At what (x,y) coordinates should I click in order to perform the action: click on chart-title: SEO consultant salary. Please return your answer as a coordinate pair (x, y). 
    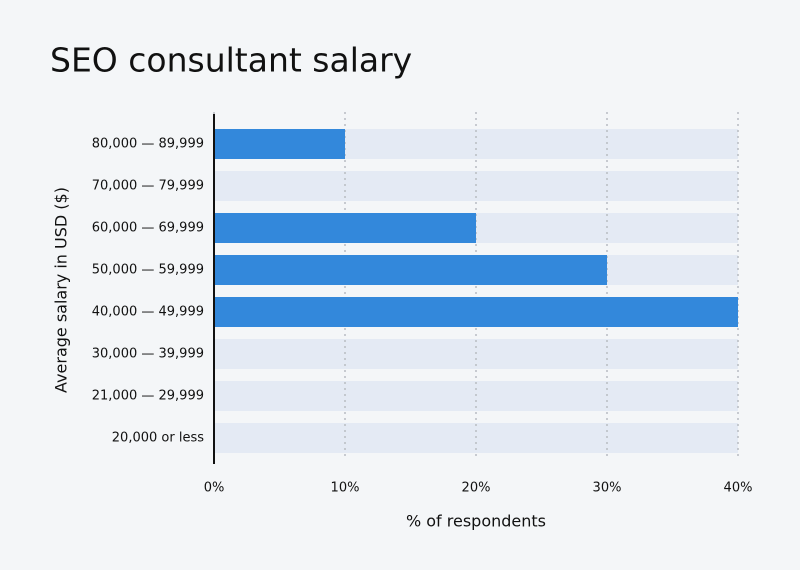
    Looking at the image, I should click on (231, 60).